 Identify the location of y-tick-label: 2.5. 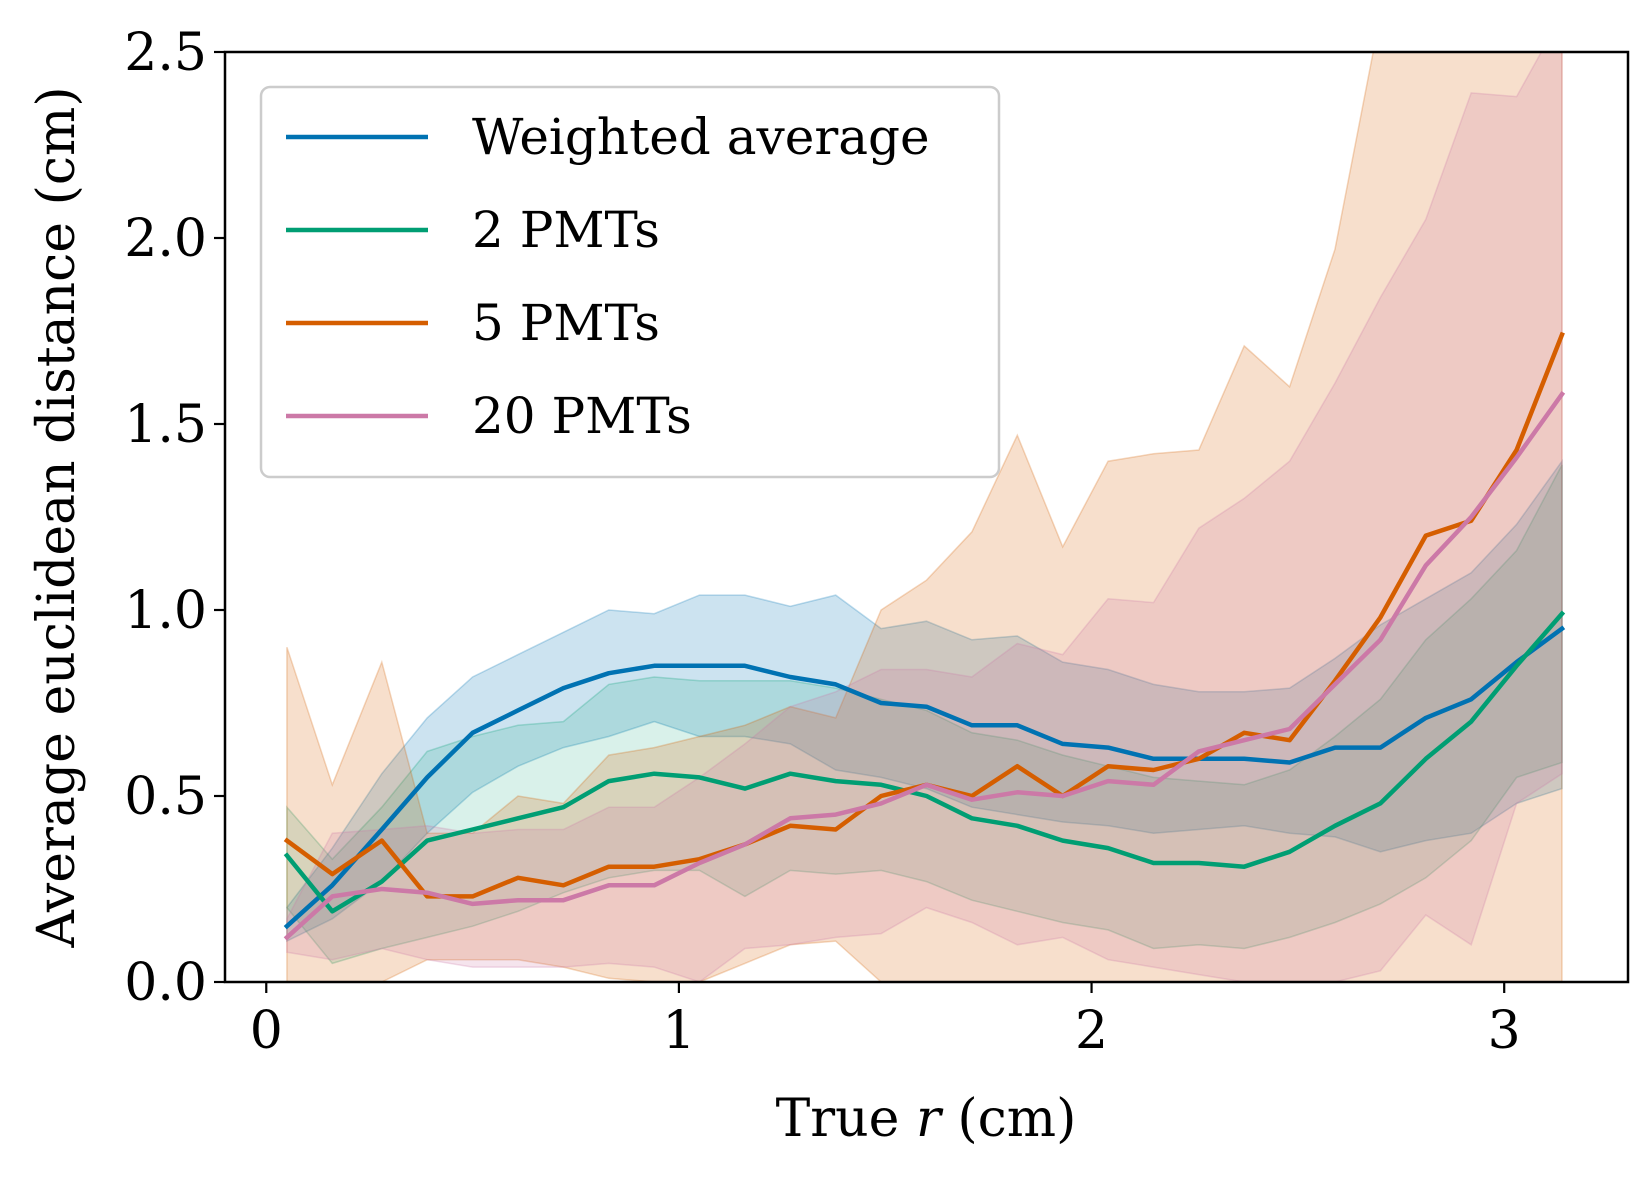
(165, 53).